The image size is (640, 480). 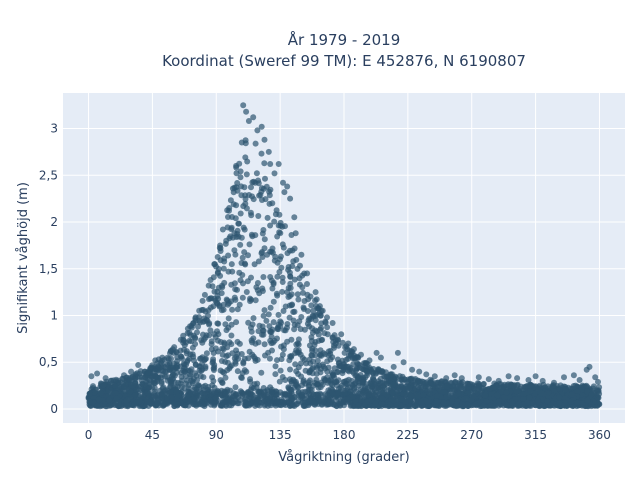 What do you see at coordinates (23, 258) in the screenshot?
I see `y-axis-title: Signifikant våghöjd (m)` at bounding box center [23, 258].